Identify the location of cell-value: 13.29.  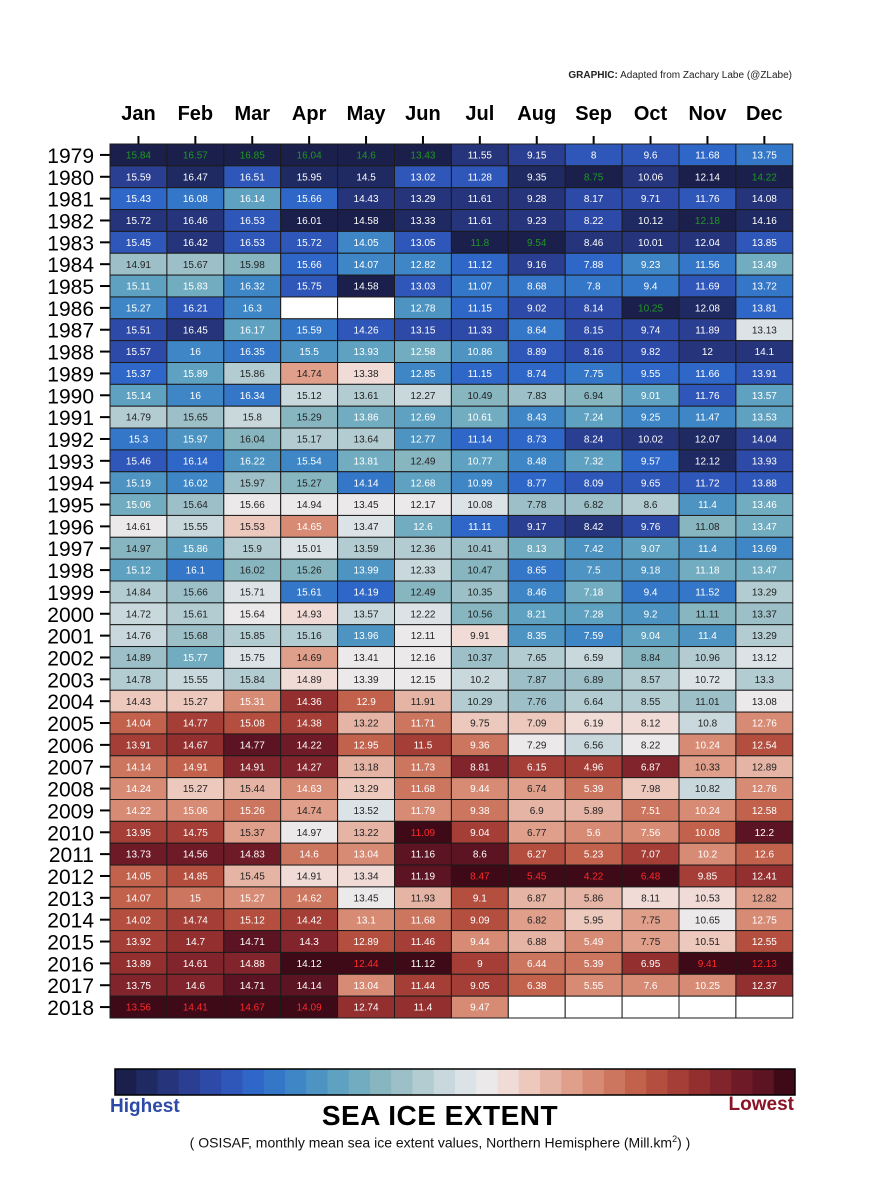
(422, 199).